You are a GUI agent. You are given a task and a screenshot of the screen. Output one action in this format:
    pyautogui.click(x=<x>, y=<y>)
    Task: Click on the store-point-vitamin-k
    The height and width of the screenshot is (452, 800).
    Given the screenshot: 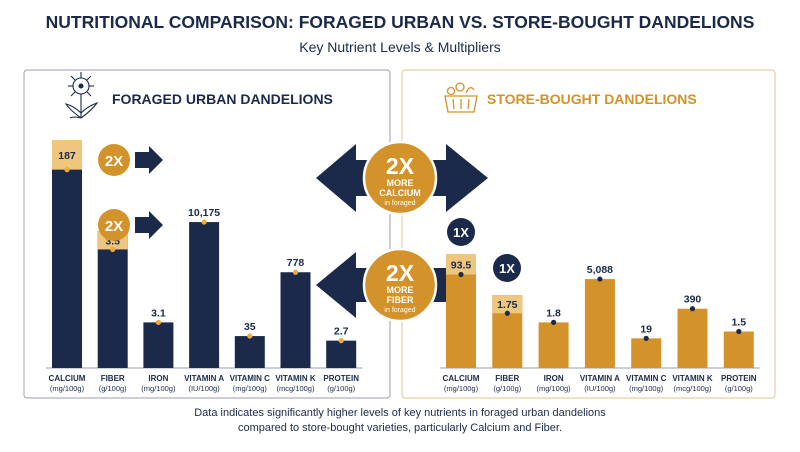 What is the action you would take?
    pyautogui.click(x=692, y=309)
    